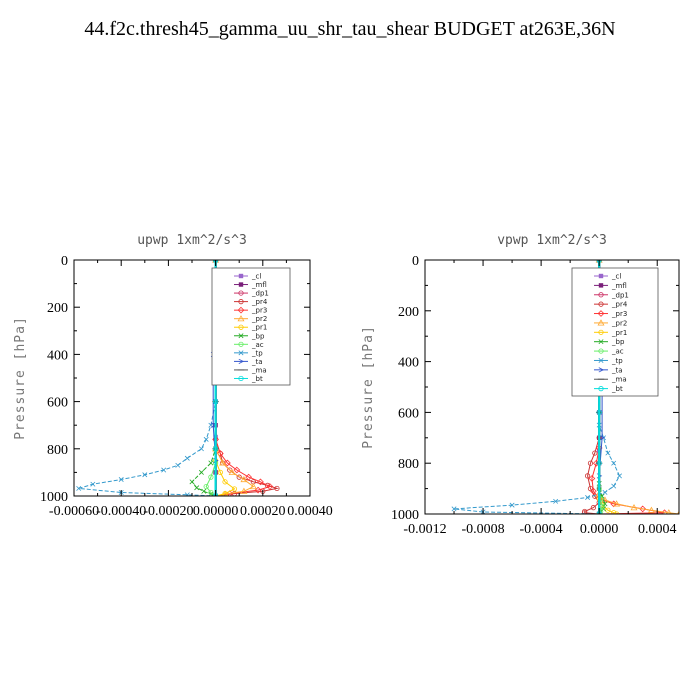  What do you see at coordinates (619, 305) in the screenshot?
I see `legend-entry: _pr4` at bounding box center [619, 305].